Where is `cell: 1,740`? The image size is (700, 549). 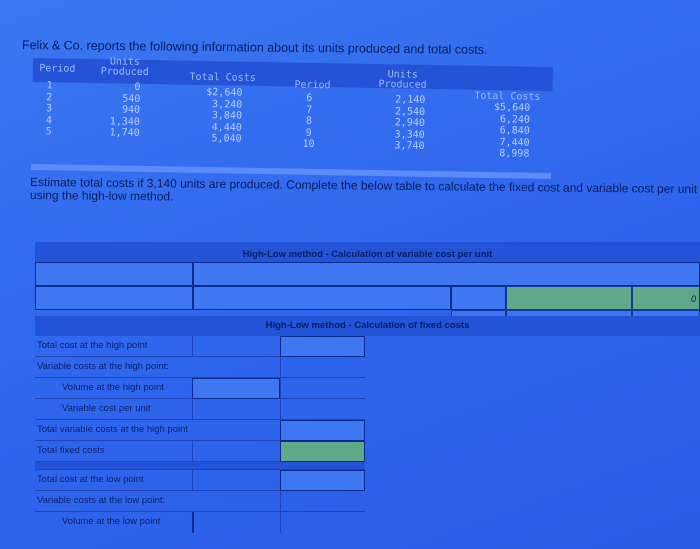
cell: 1,740 is located at coordinates (124, 133).